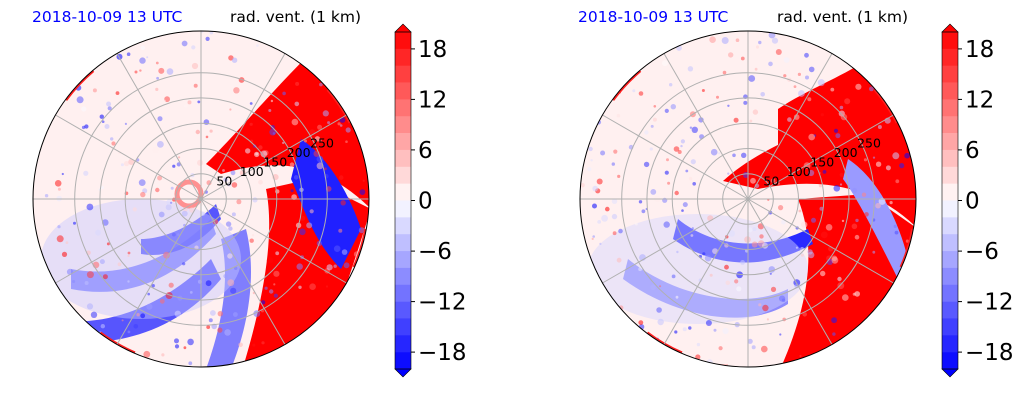  What do you see at coordinates (442, 303) in the screenshot?
I see `colorbar-tick-label: −12` at bounding box center [442, 303].